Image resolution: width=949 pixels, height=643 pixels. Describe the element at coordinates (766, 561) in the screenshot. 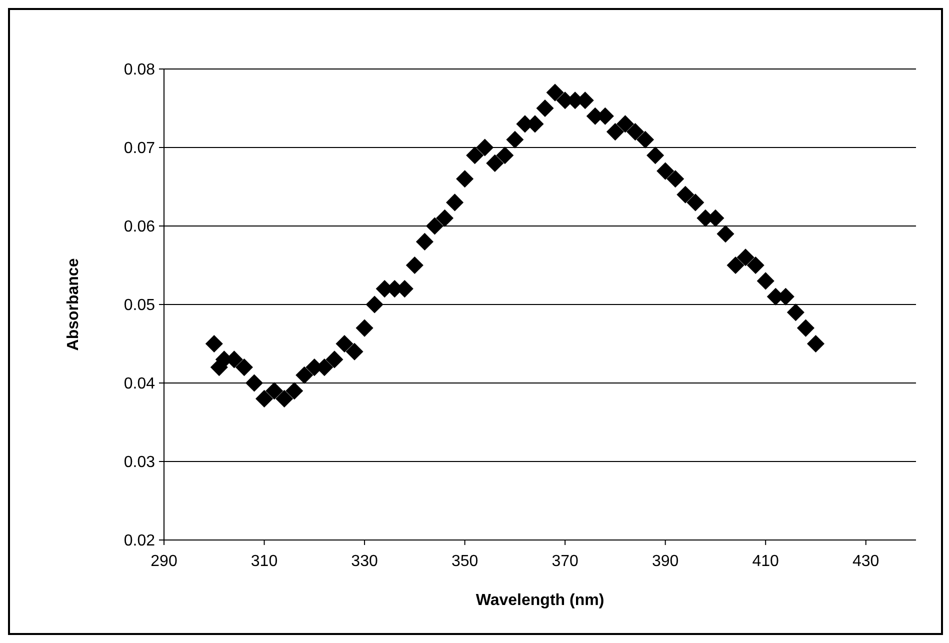

I see `x-tick-label: 410` at that location.